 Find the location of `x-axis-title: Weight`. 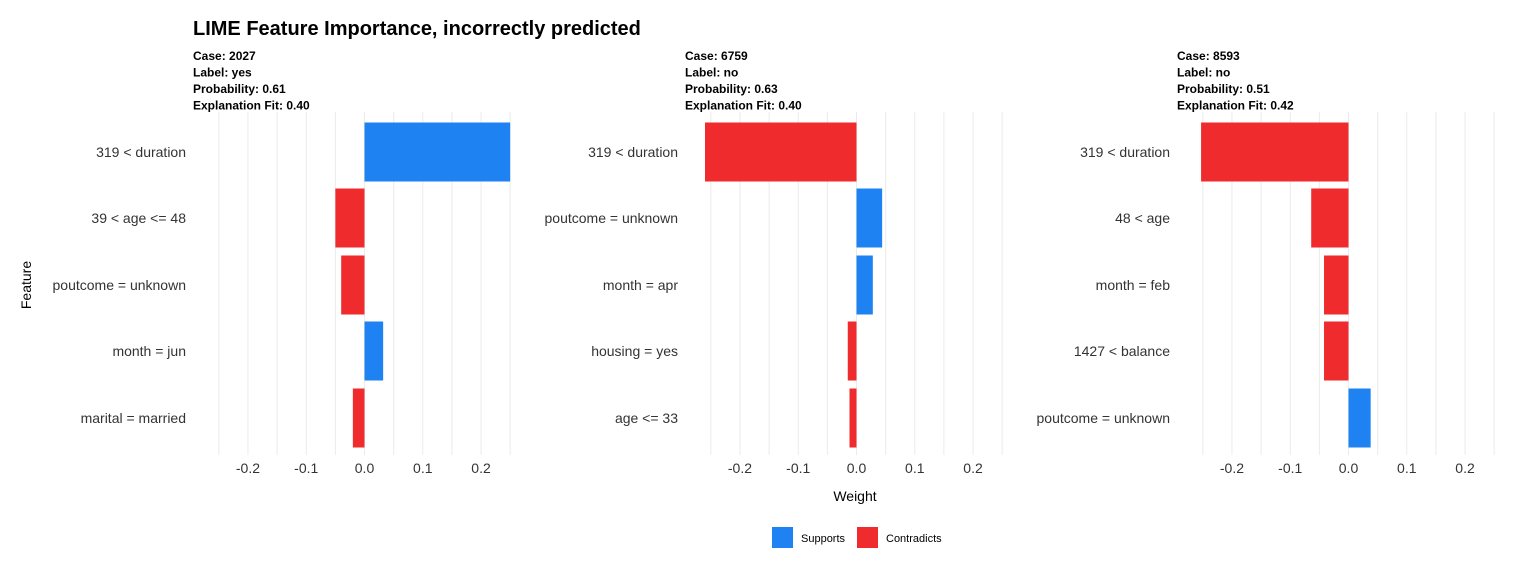

x-axis-title: Weight is located at coordinates (854, 496).